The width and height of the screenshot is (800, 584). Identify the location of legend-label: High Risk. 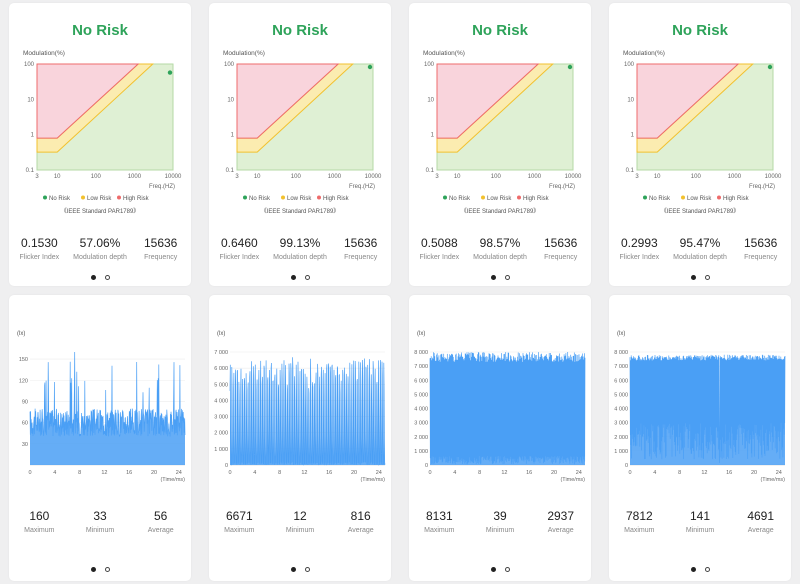
(336, 199).